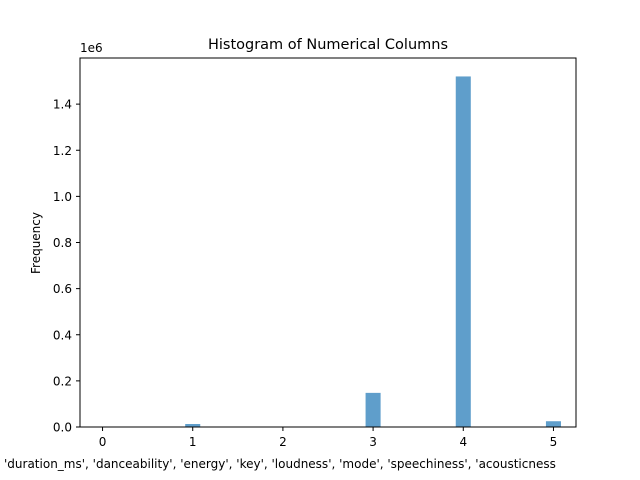 This screenshot has height=480, width=640. I want to click on y-tick-label-7: 1.4, so click(62, 105).